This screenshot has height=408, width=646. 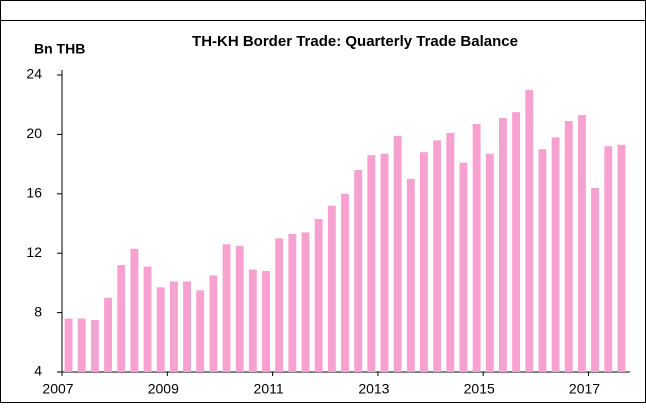 I want to click on x-tick-label: 2009, so click(x=163, y=389).